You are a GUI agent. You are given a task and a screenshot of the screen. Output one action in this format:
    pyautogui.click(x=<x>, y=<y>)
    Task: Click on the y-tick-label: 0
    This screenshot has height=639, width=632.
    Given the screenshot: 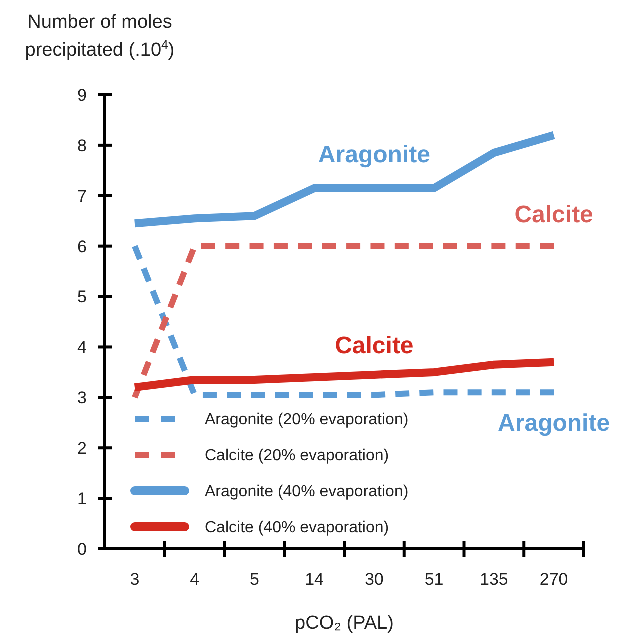 What is the action you would take?
    pyautogui.click(x=82, y=549)
    